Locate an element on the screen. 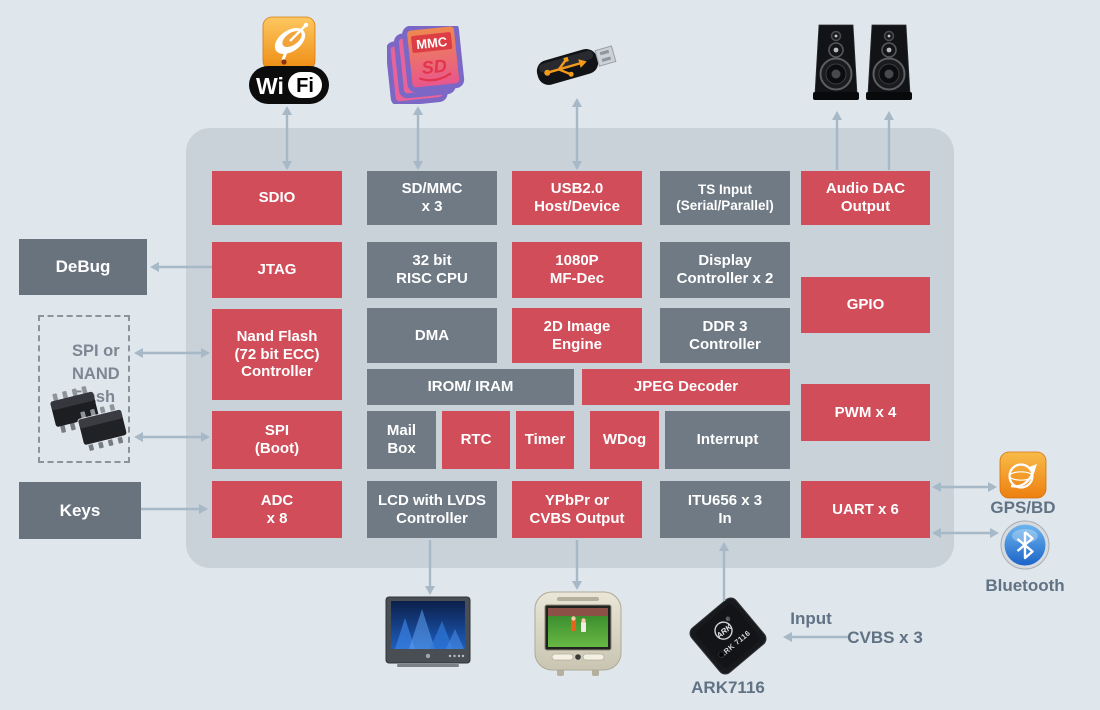 This screenshot has width=1100, height=710. arrow-cvbs-ark is located at coordinates (815, 637).